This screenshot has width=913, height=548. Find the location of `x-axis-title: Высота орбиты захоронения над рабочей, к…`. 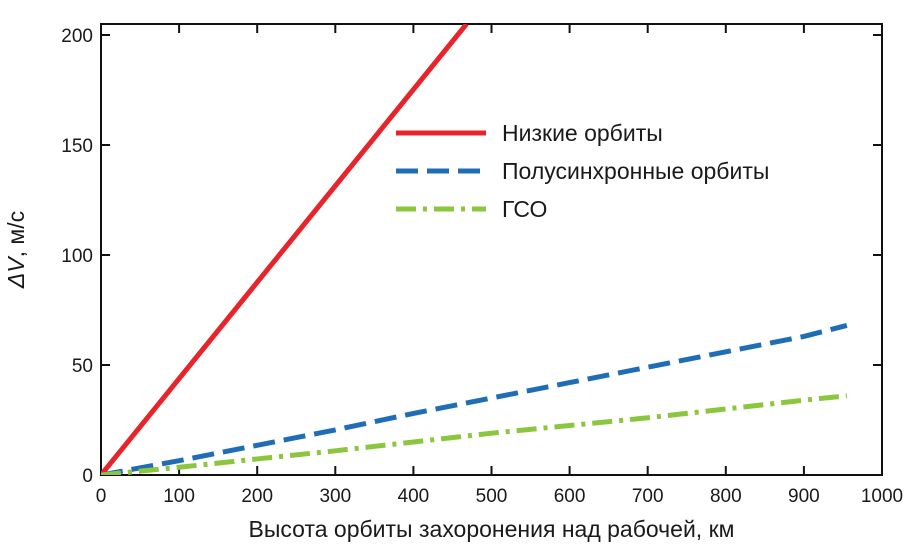

x-axis-title: Высота орбиты захоронения над рабочей, к… is located at coordinates (492, 529).